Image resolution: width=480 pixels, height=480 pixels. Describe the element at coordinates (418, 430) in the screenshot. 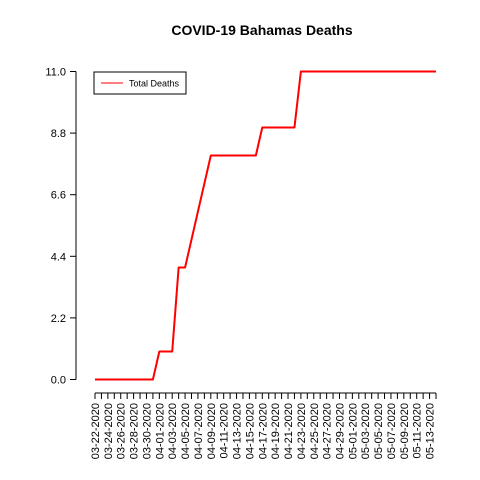

I see `x-tick-label: 05-11-2020` at that location.